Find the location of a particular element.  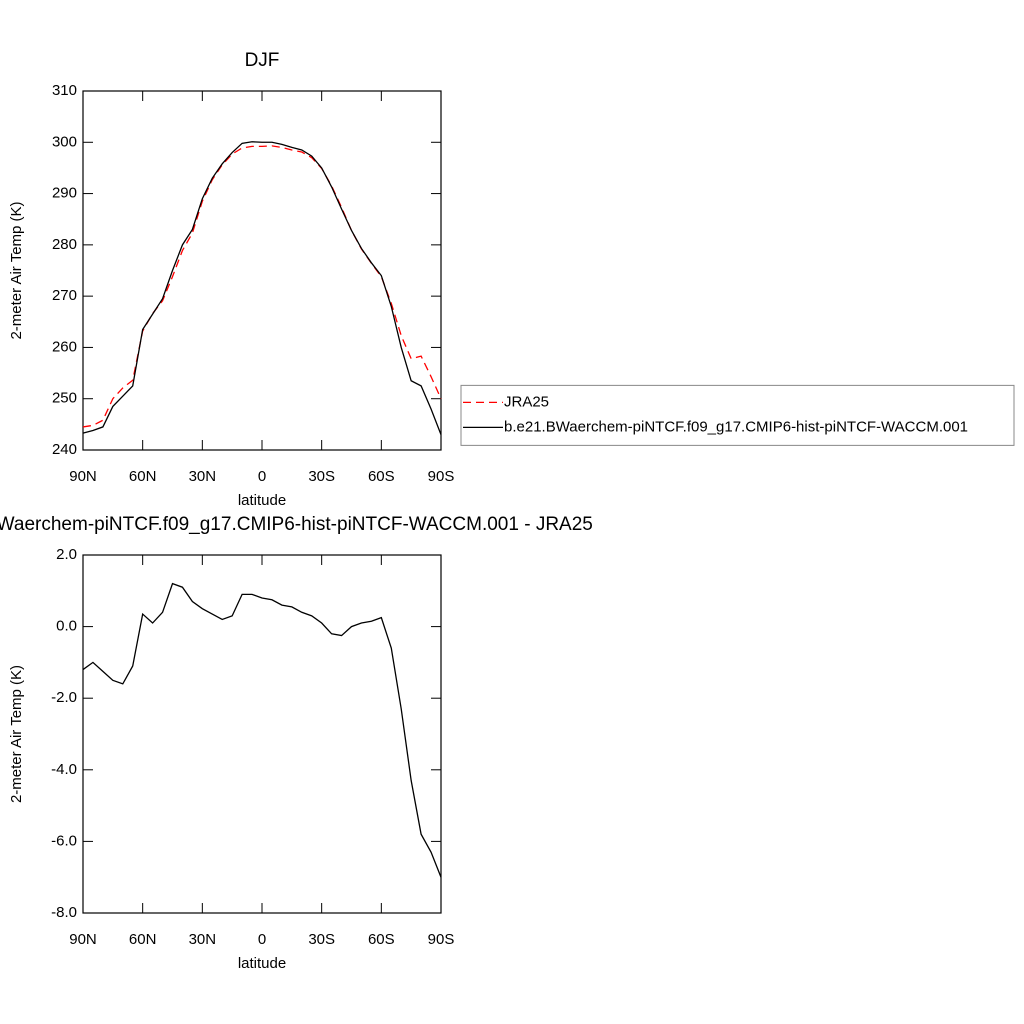

chart-title: DJF is located at coordinates (262, 60).